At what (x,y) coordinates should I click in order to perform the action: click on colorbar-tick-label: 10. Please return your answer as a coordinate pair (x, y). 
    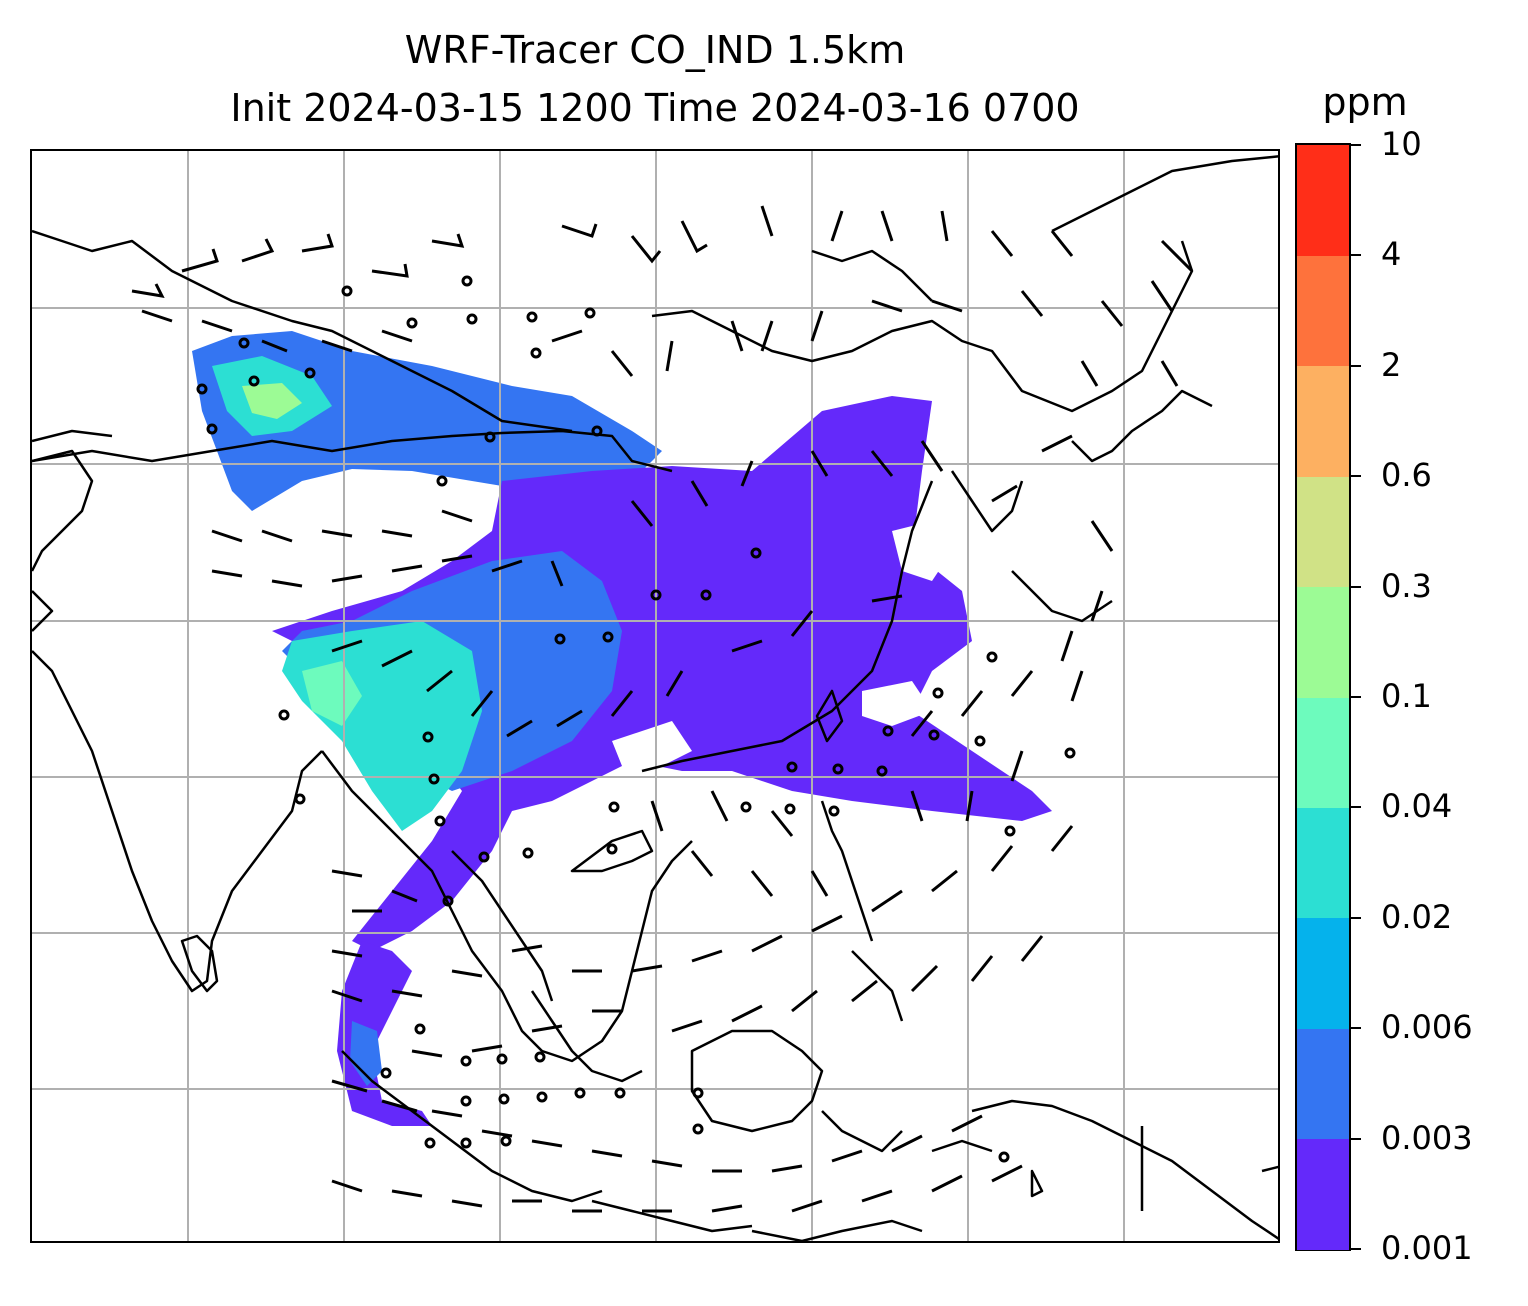
    Looking at the image, I should click on (1401, 144).